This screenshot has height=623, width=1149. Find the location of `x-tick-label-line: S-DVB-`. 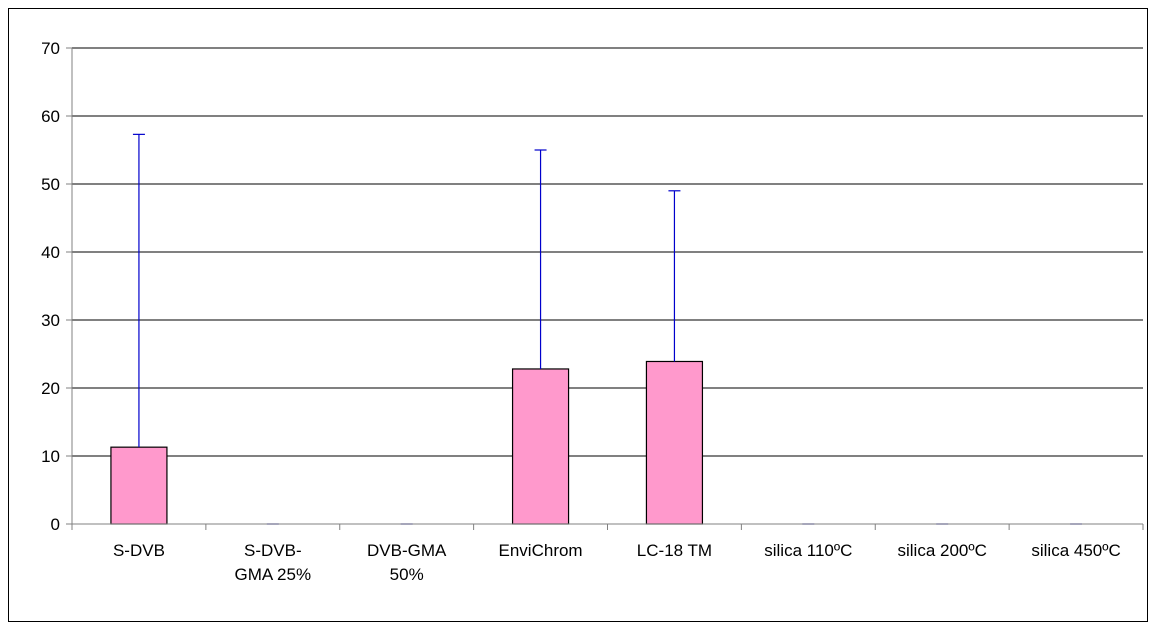

x-tick-label-line: S-DVB- is located at coordinates (273, 550).